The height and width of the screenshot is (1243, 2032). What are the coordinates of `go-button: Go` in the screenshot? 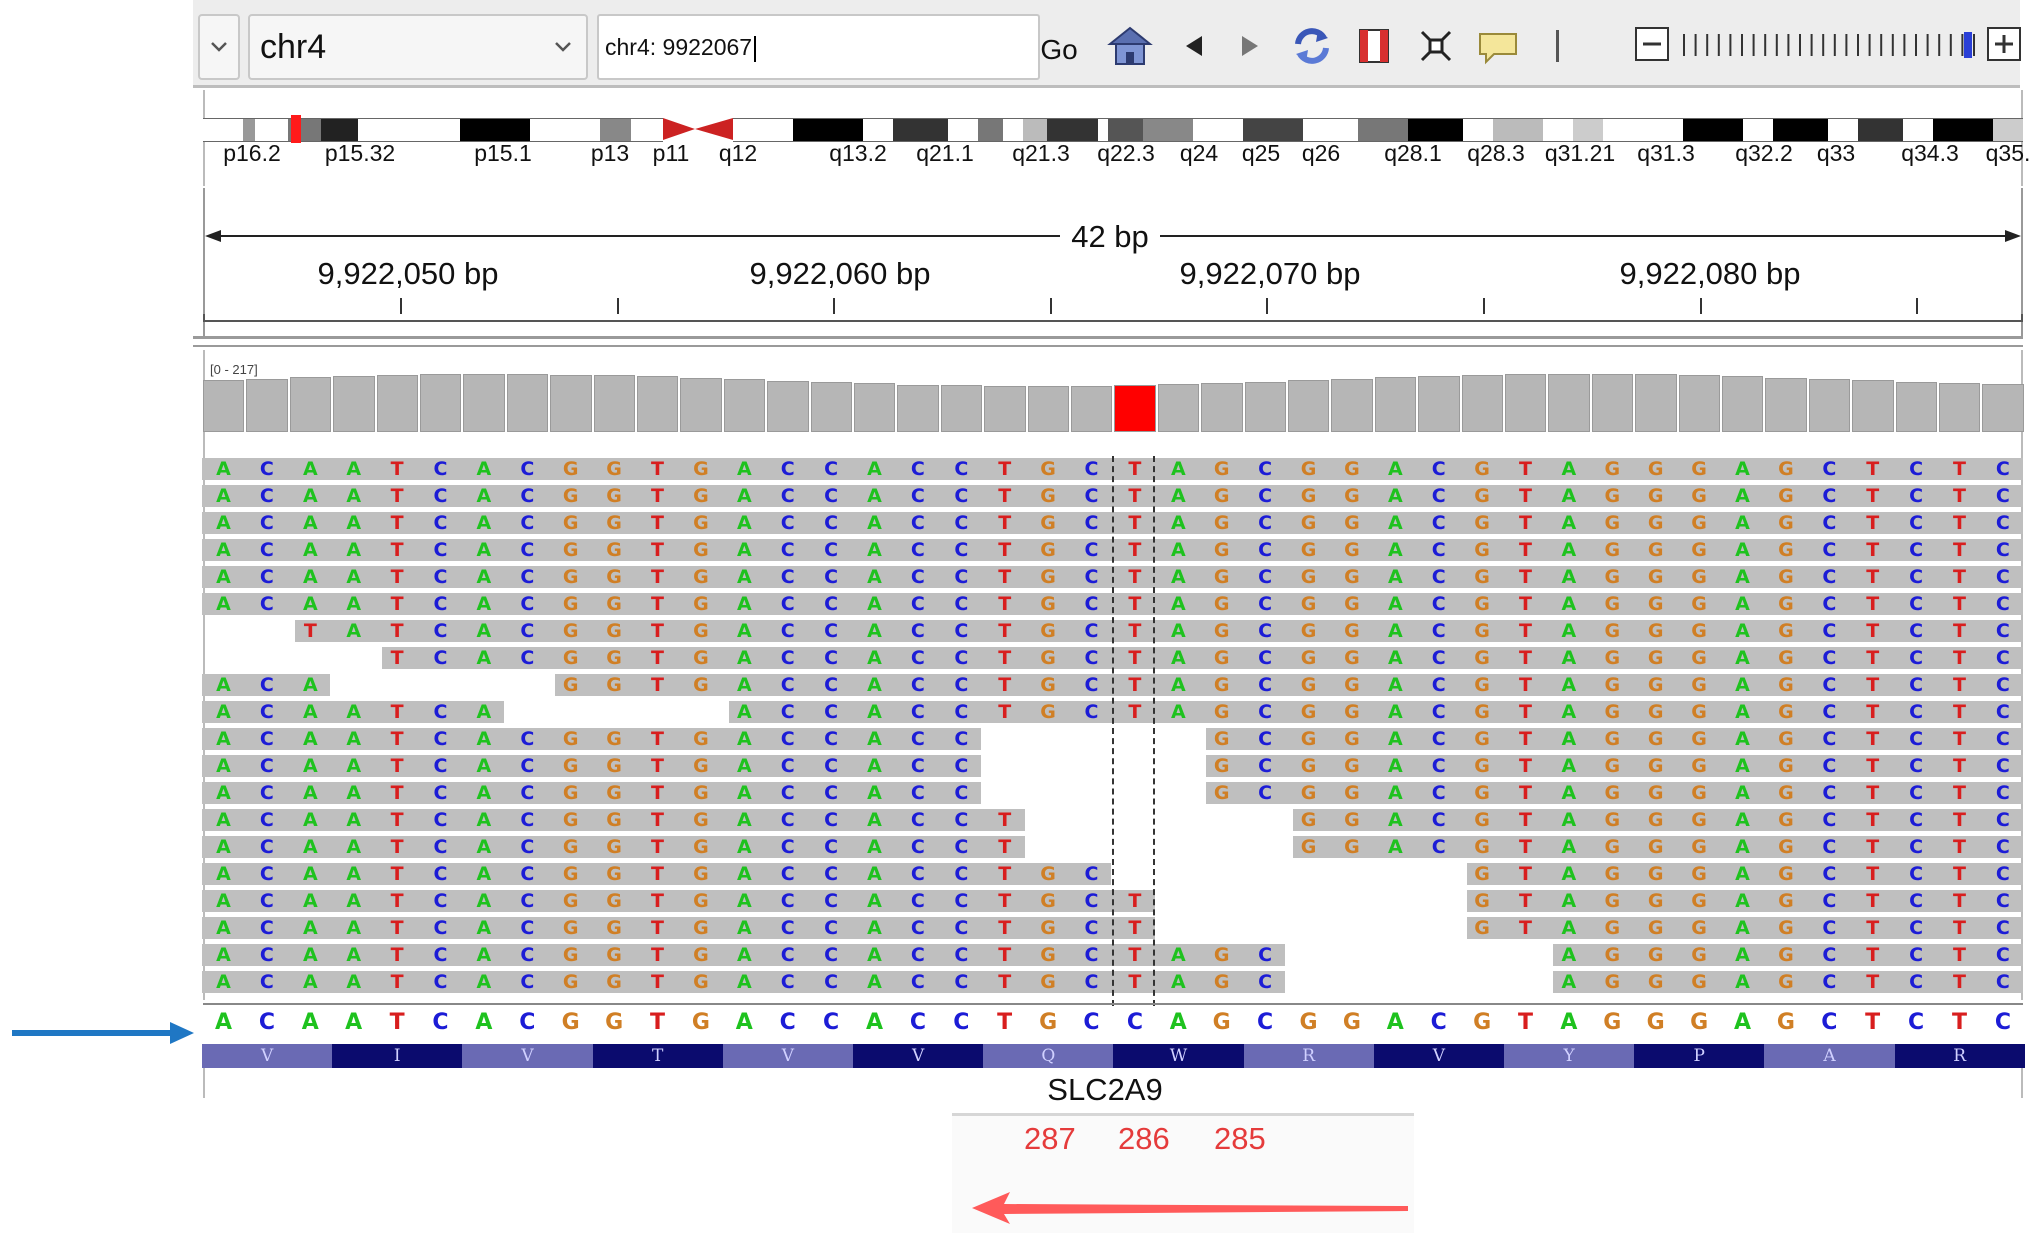 It's located at (1059, 49).